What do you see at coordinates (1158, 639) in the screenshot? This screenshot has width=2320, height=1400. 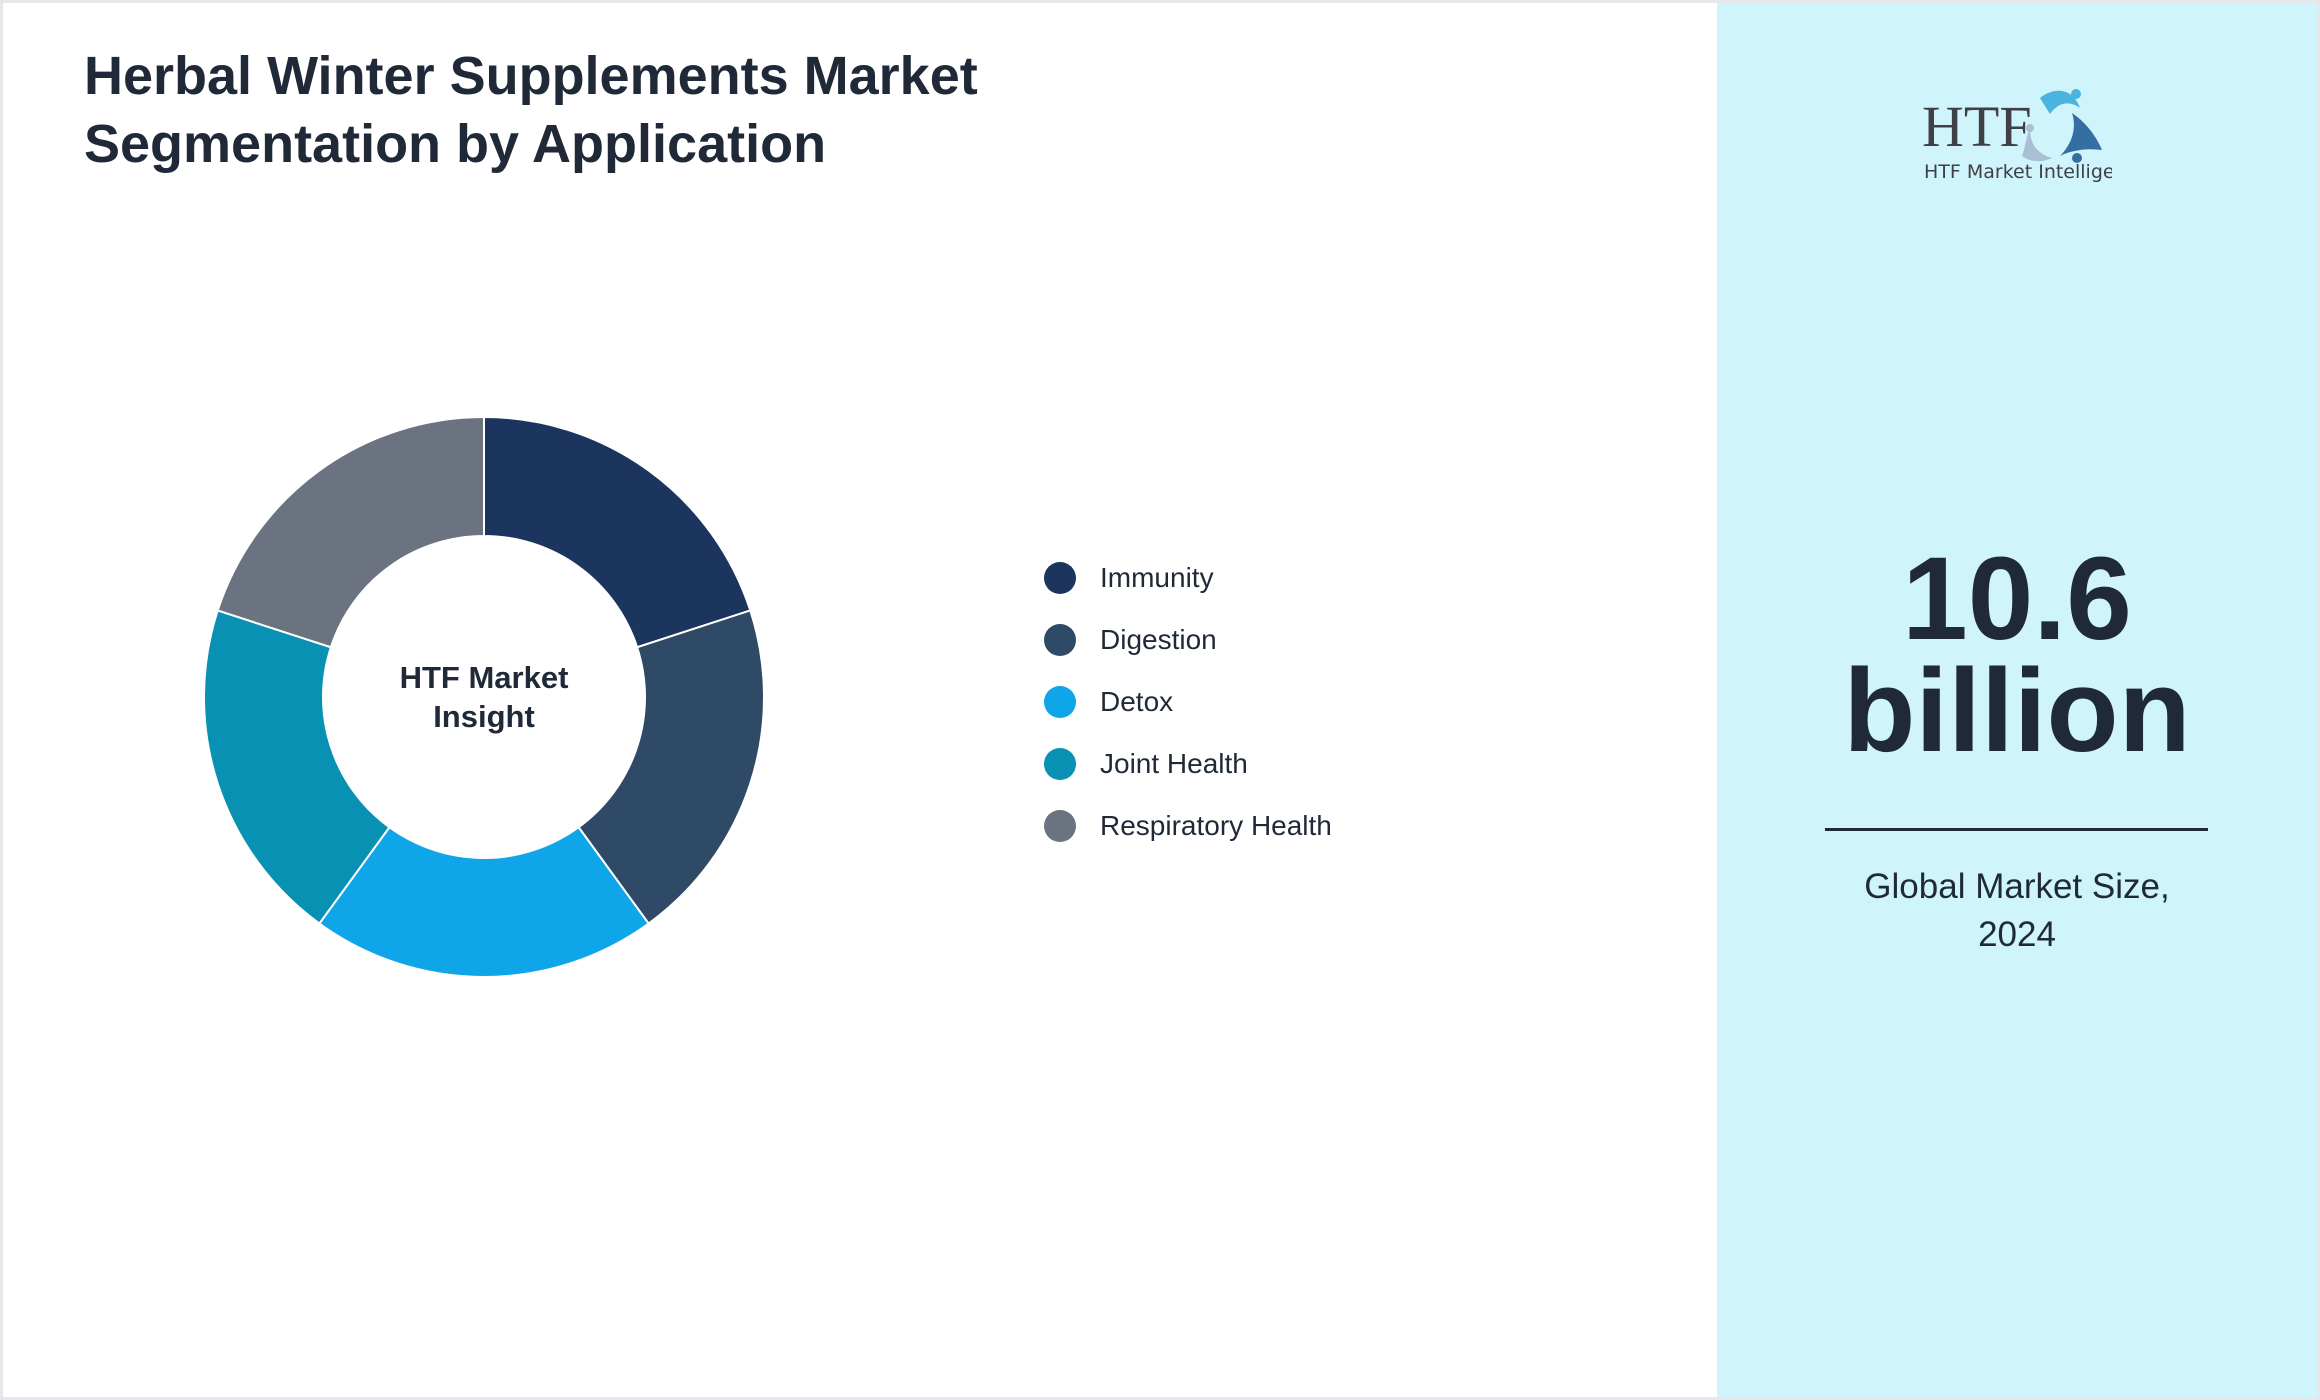 I see `legend-label: Digestion` at bounding box center [1158, 639].